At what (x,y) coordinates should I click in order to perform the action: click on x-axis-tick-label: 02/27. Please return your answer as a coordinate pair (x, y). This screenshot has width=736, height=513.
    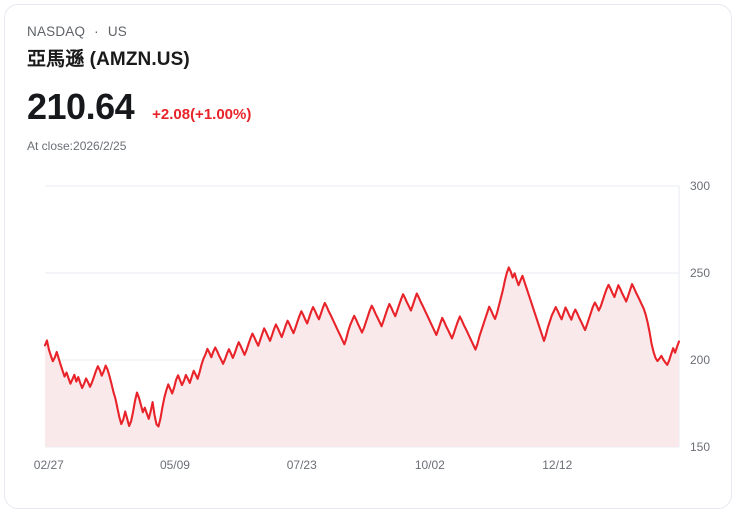
    Looking at the image, I should click on (49, 465).